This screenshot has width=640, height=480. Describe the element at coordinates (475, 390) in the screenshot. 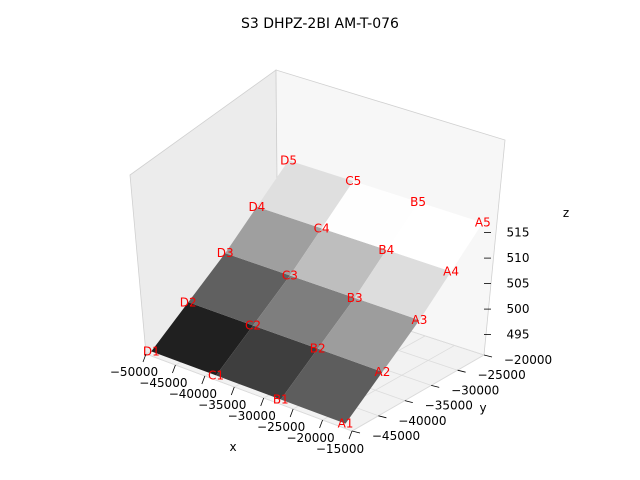

I see `y-tick-label: −30000` at that location.